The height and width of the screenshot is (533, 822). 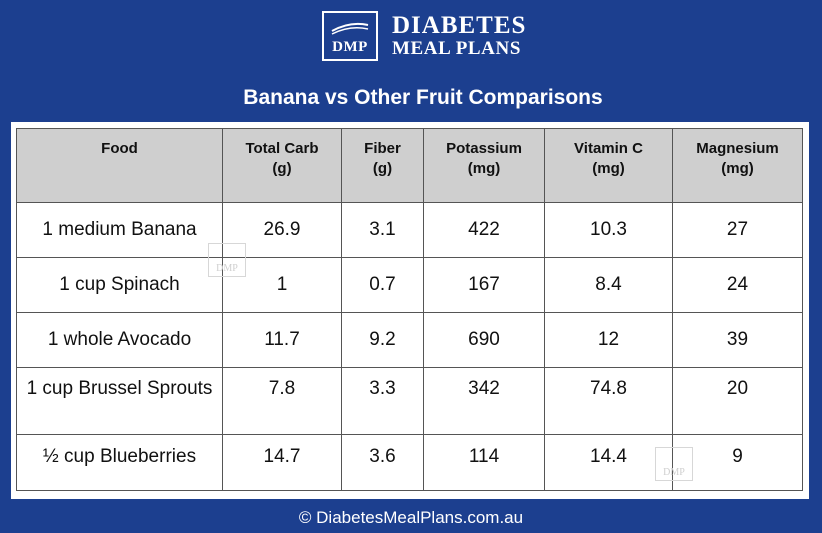 I want to click on footer-copyright: © DiabetesMealPlans.com.au, so click(x=411, y=517).